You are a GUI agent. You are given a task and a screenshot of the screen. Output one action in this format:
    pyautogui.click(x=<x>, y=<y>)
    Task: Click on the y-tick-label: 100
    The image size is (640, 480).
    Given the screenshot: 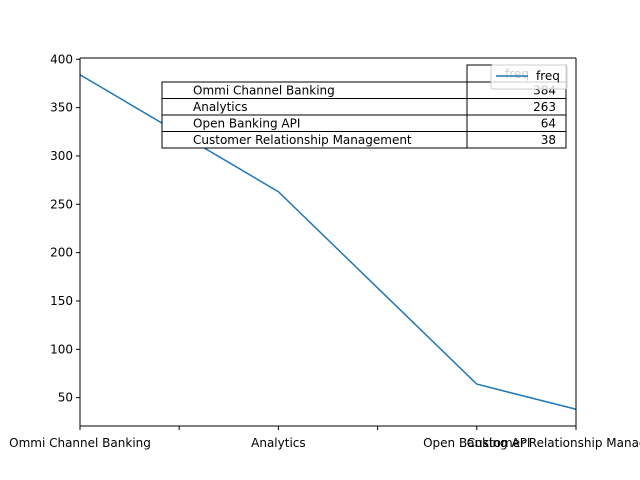 What is the action you would take?
    pyautogui.click(x=61, y=349)
    